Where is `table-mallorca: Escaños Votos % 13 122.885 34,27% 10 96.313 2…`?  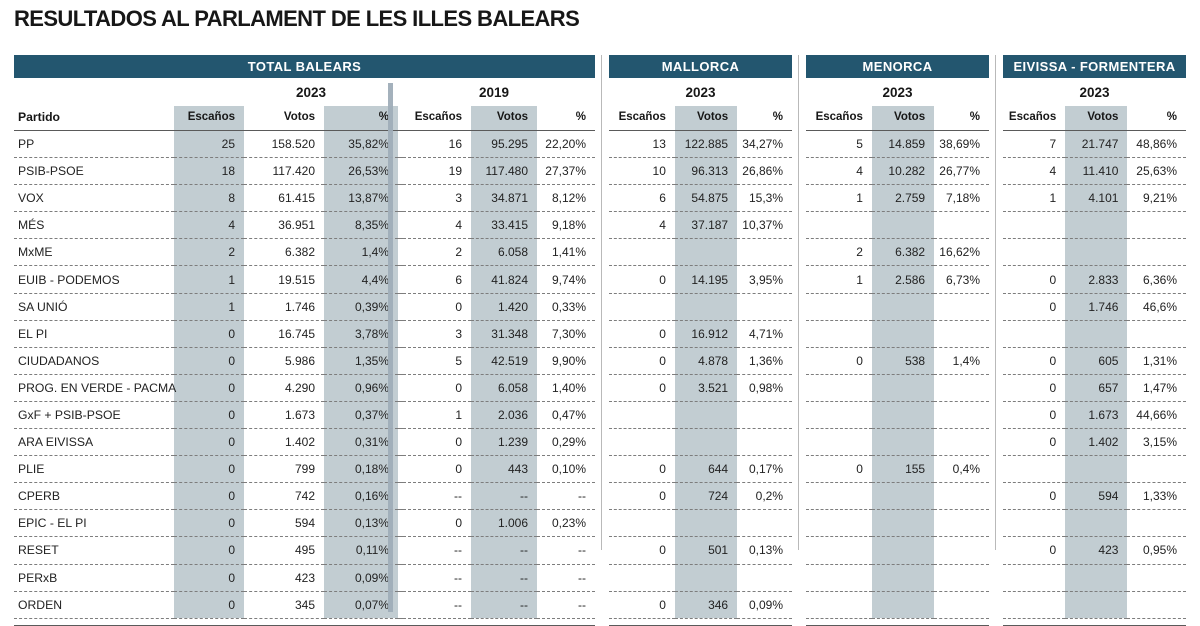 table-mallorca: Escaños Votos % 13 122.885 34,27% 10 96.313 2… is located at coordinates (700, 362).